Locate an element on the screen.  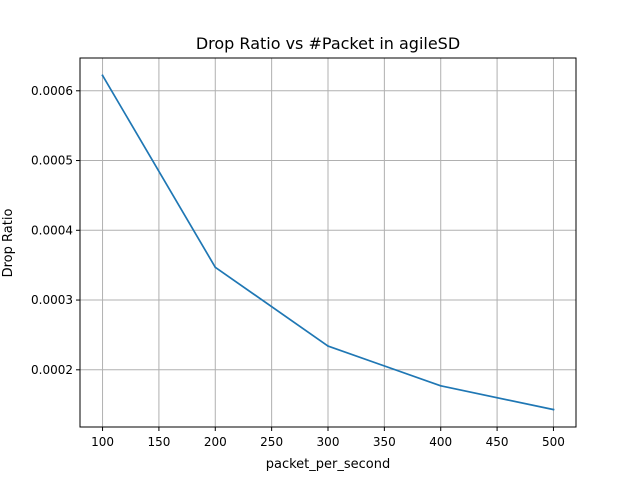
x-tick-label: 150 is located at coordinates (158, 442).